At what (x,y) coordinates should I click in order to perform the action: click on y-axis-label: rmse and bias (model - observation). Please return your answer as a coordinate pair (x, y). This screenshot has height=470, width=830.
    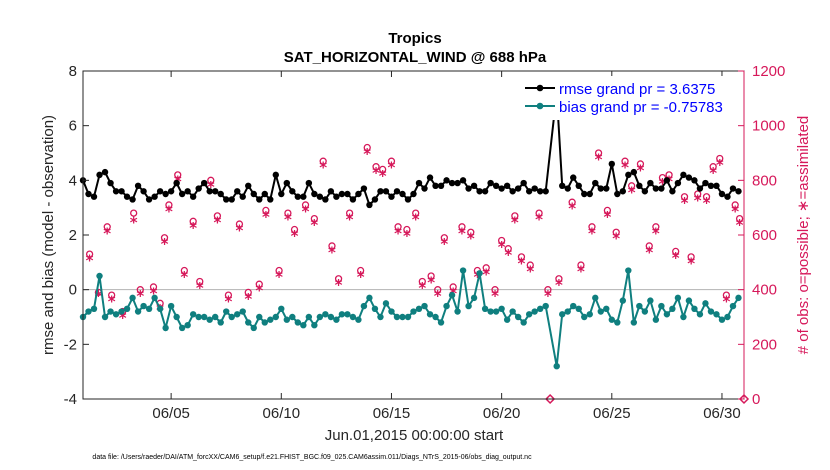
    Looking at the image, I should click on (48, 235).